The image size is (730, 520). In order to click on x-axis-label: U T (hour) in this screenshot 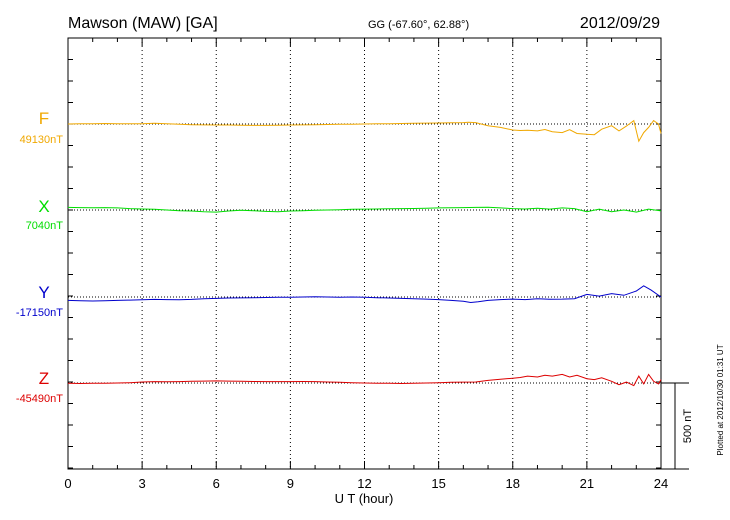, I will do `click(364, 498)`.